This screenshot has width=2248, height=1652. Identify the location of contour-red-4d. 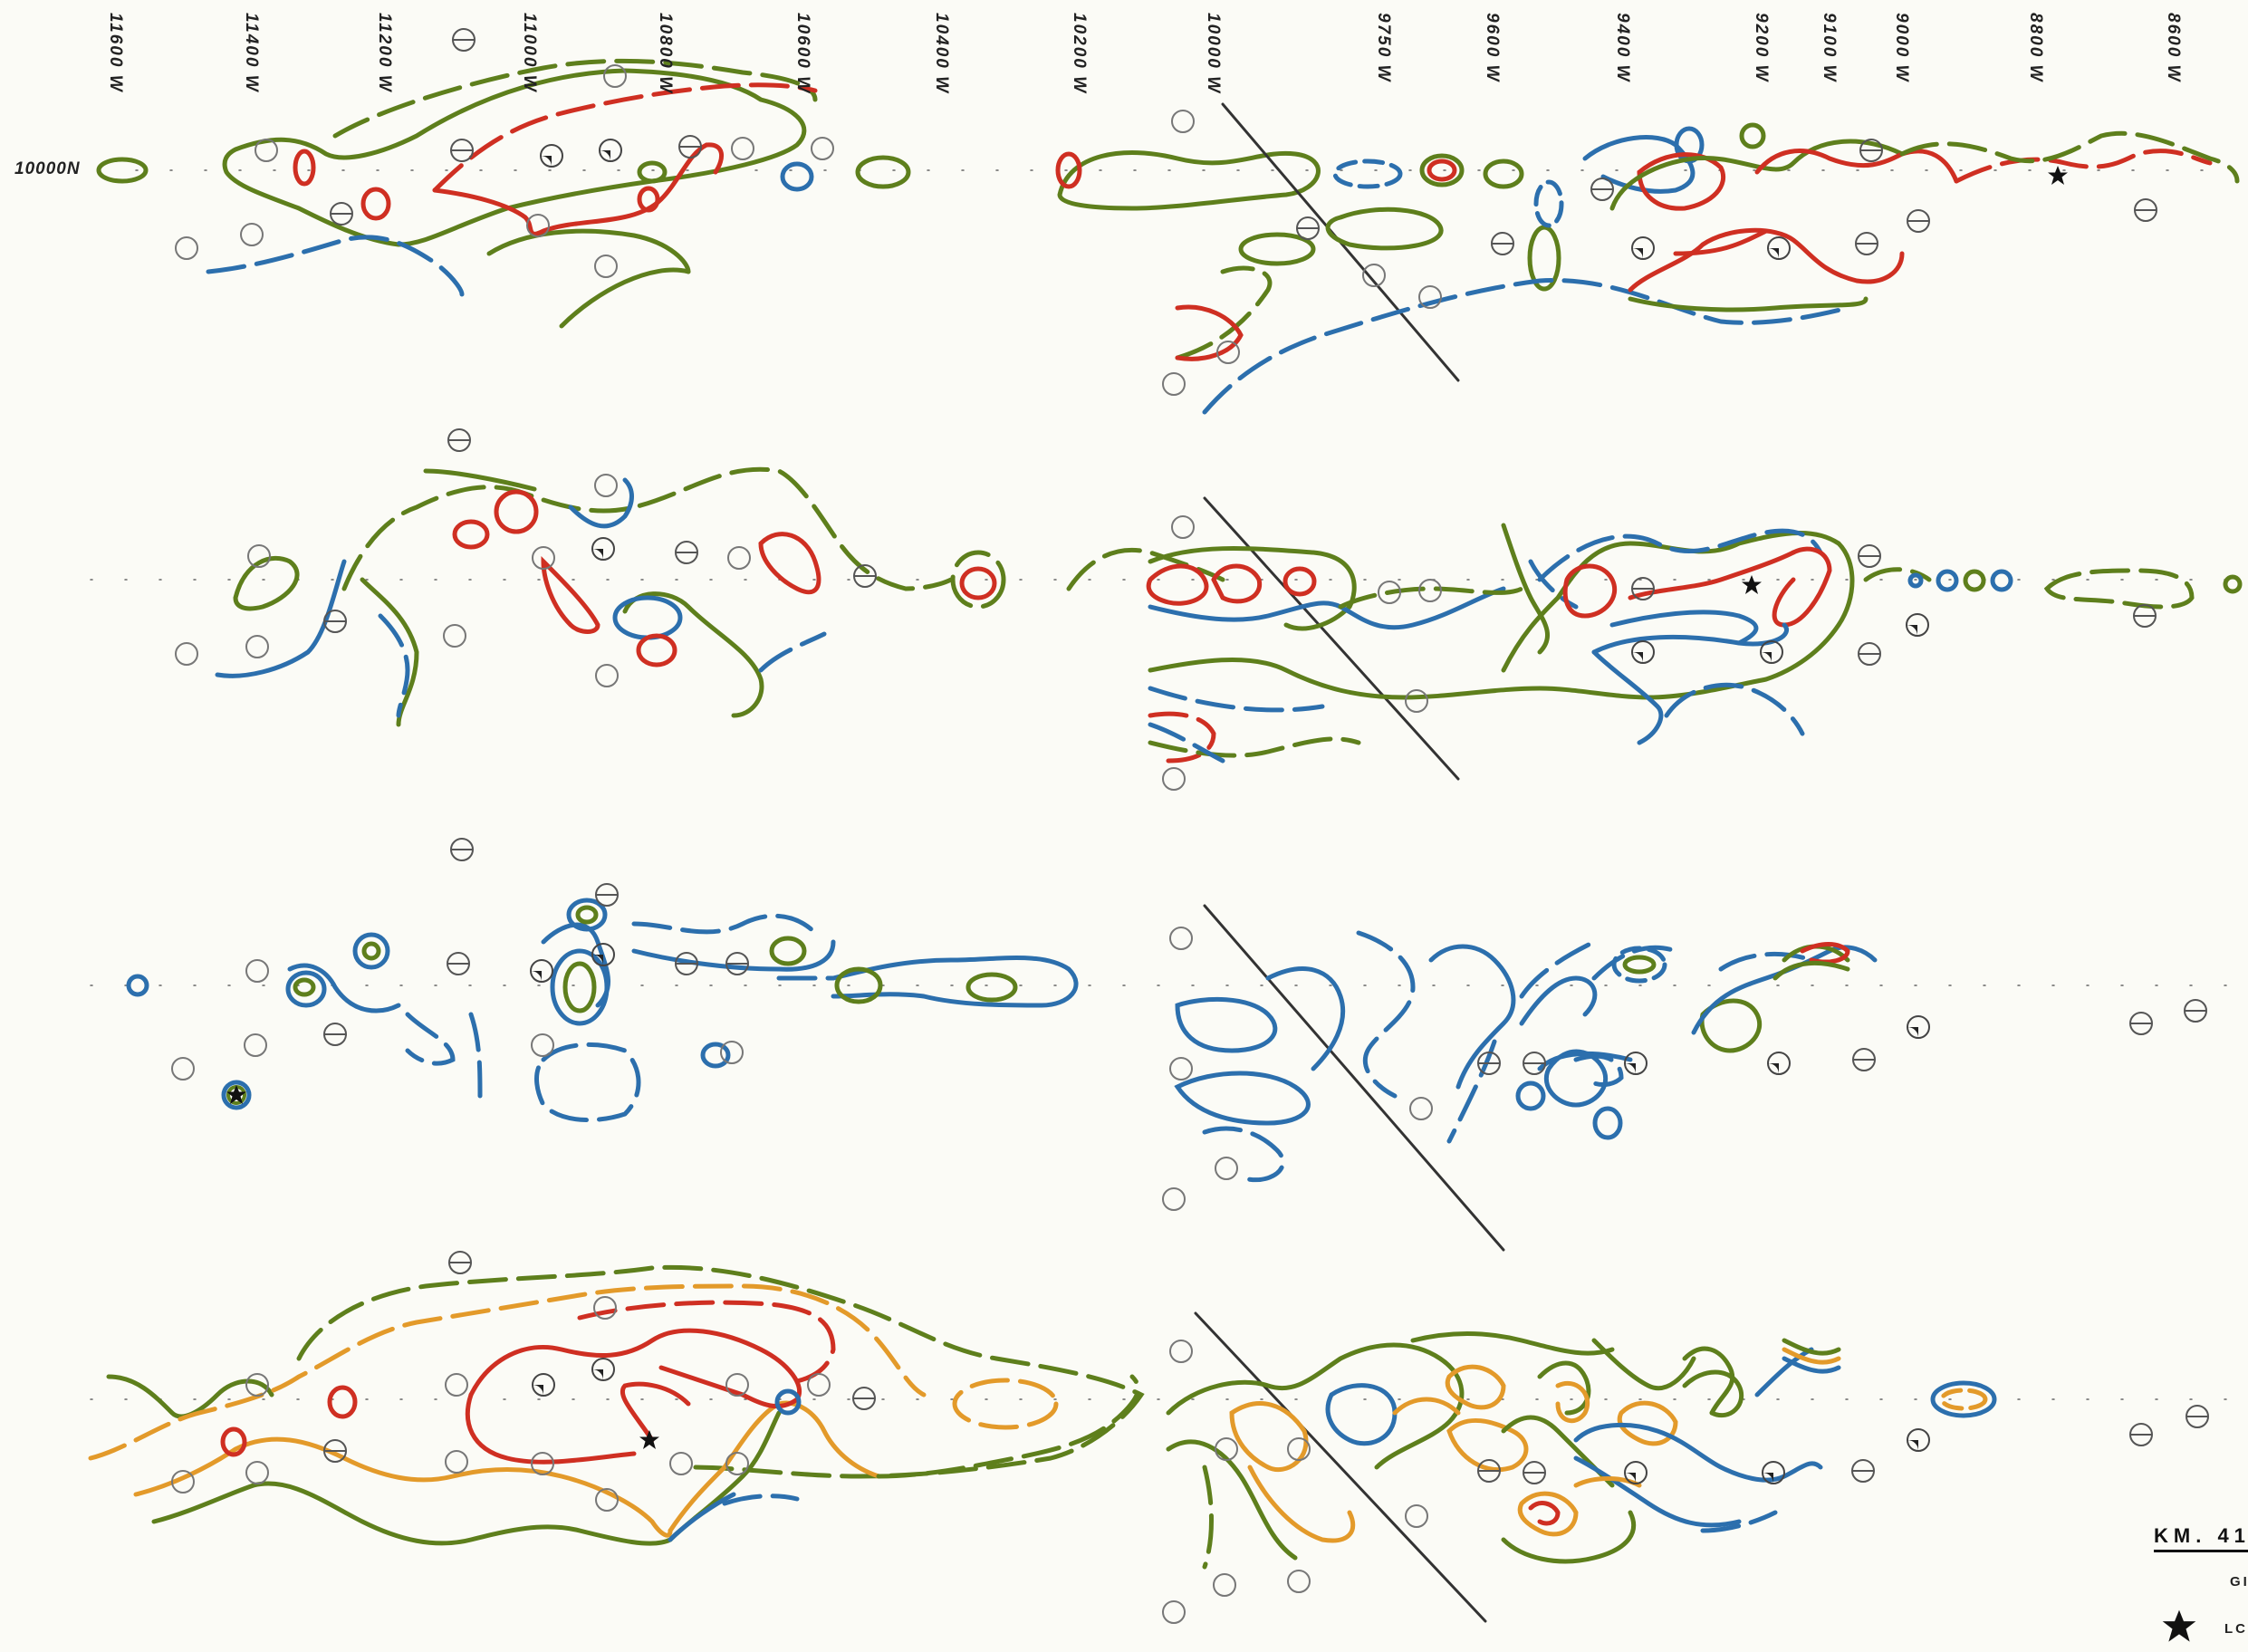
(655, 1412).